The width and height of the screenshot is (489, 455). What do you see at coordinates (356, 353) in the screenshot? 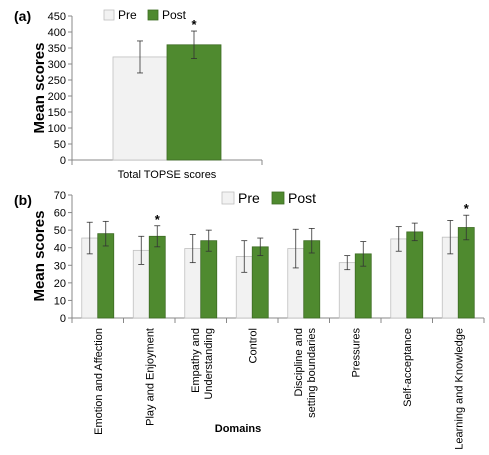
I see `panel-b-category-label: Pressures` at bounding box center [356, 353].